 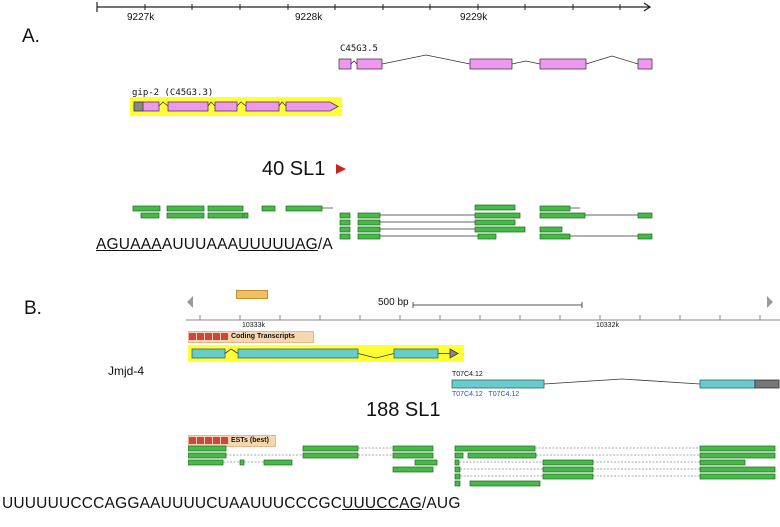 What do you see at coordinates (484, 467) in the screenshot?
I see `est-tracks-panel-b` at bounding box center [484, 467].